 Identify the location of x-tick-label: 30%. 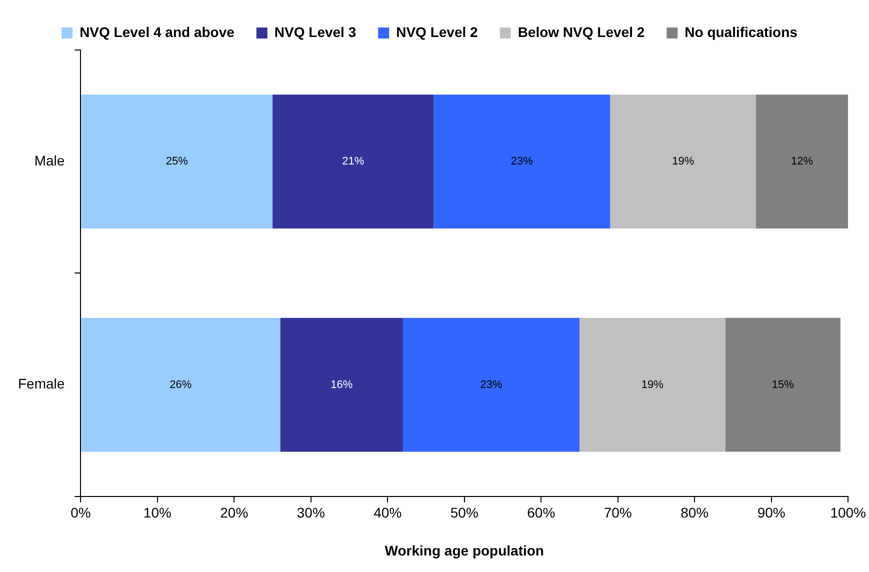
(310, 512).